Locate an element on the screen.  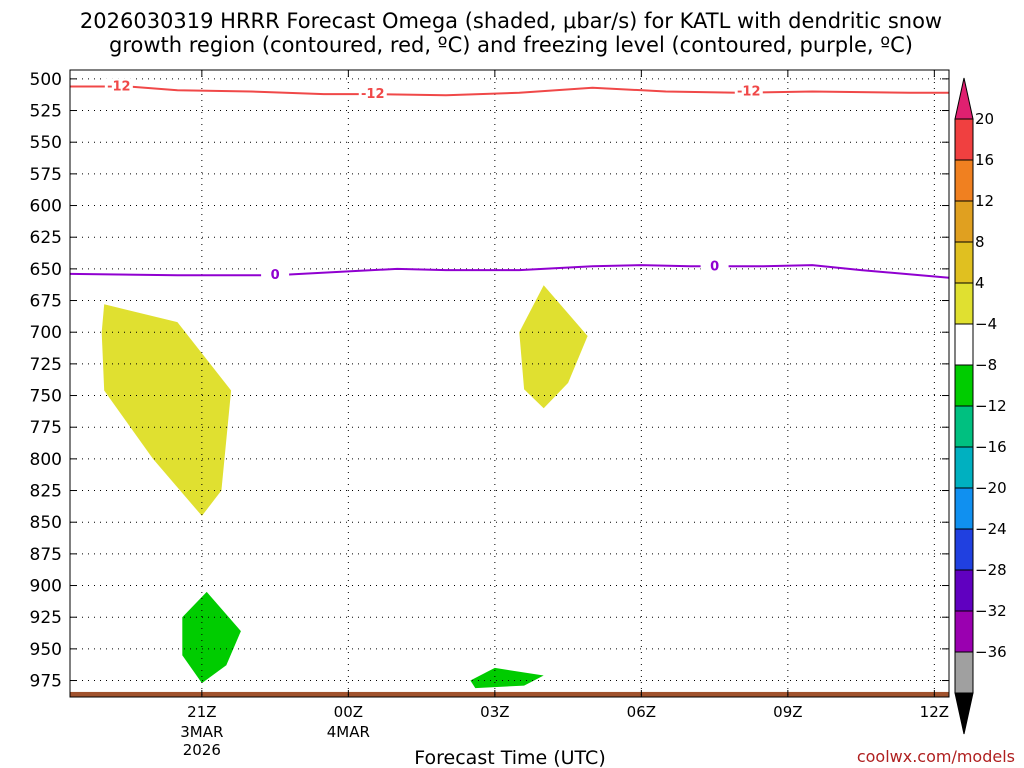
credit-text: coolwx.com/models is located at coordinates (936, 756).